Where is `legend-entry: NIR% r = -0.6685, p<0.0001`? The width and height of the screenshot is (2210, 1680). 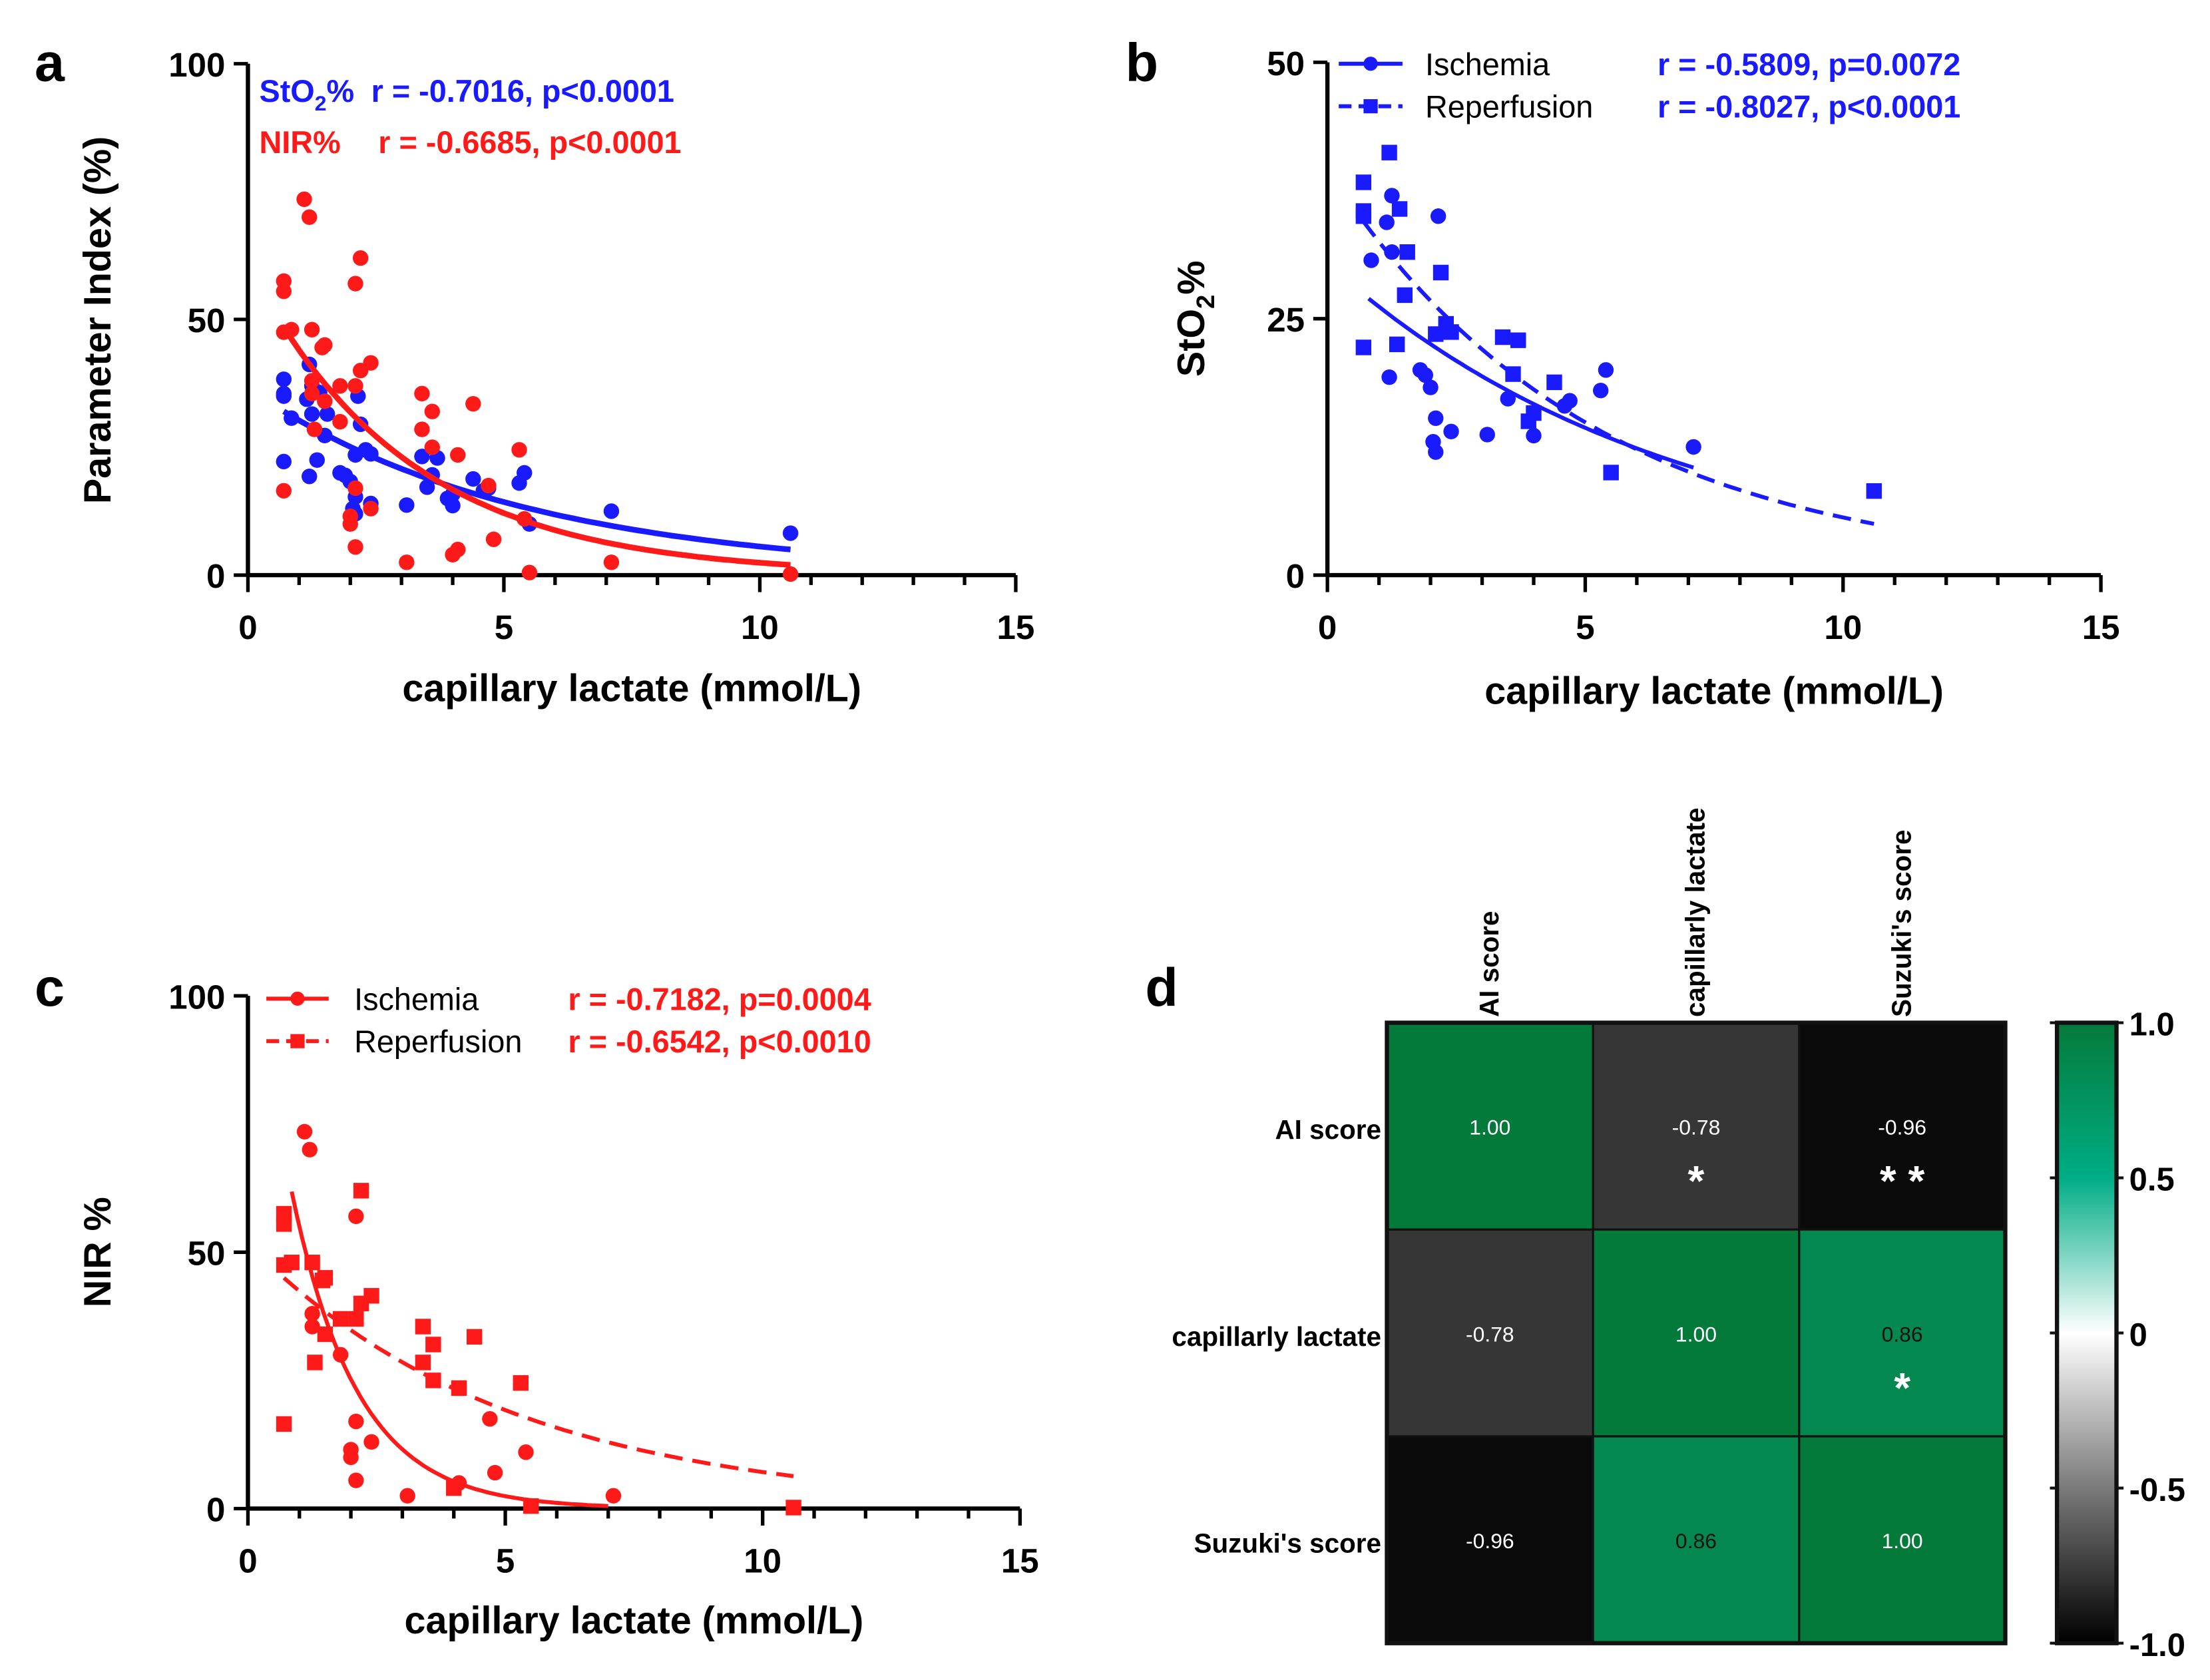 legend-entry: NIR% r = -0.6685, p<0.0001 is located at coordinates (470, 142).